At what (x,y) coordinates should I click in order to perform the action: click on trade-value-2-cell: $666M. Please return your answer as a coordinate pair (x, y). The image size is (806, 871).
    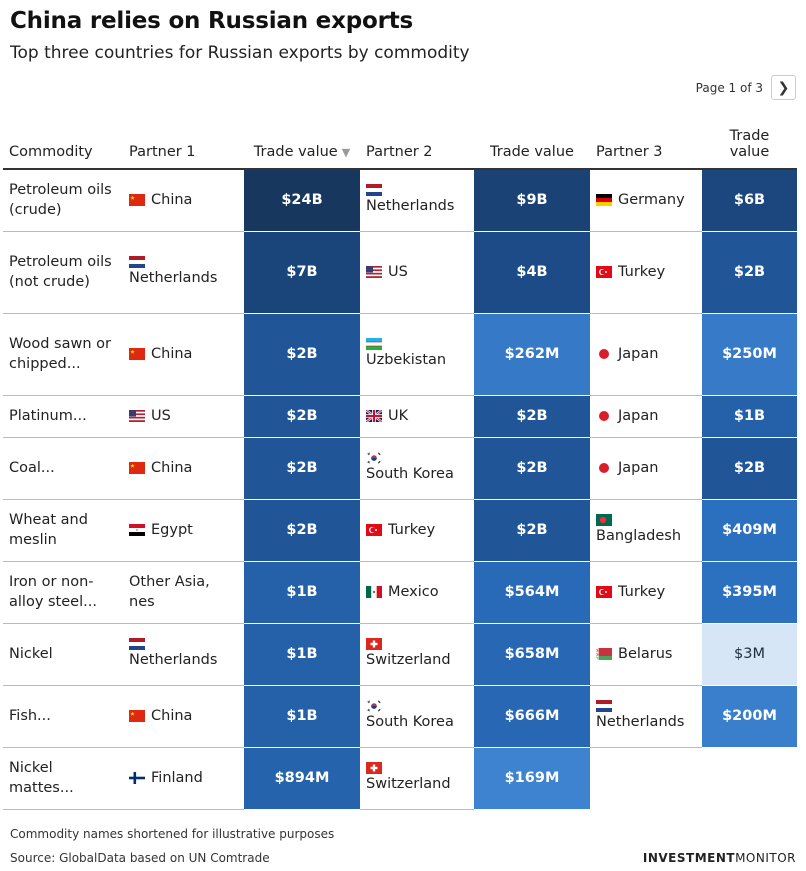
    Looking at the image, I should click on (532, 716).